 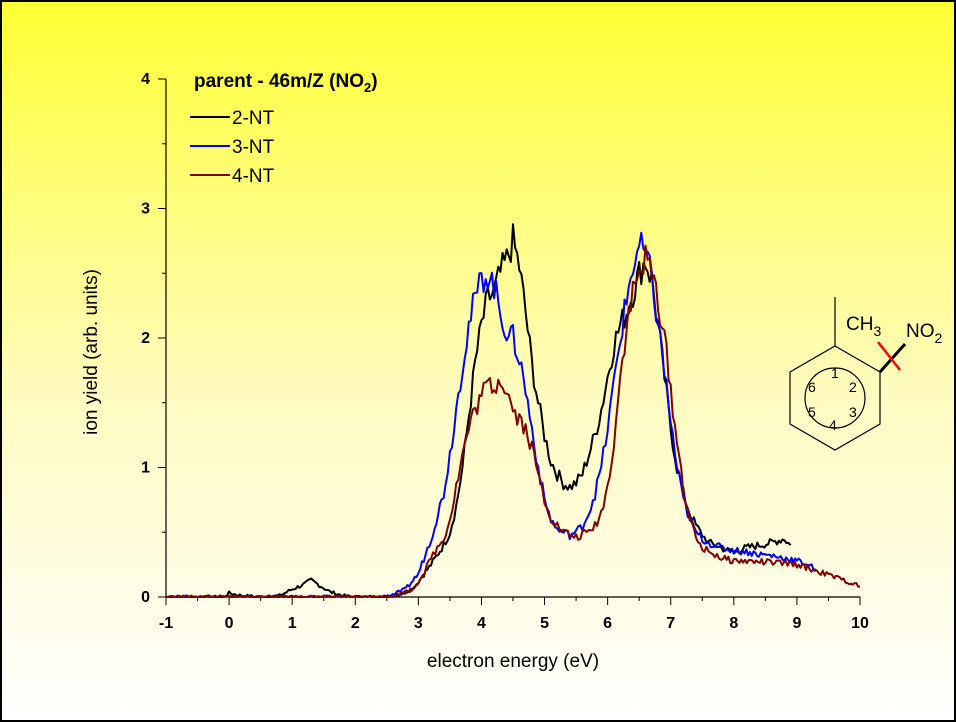 What do you see at coordinates (853, 387) in the screenshot?
I see `ring-number-2: 2` at bounding box center [853, 387].